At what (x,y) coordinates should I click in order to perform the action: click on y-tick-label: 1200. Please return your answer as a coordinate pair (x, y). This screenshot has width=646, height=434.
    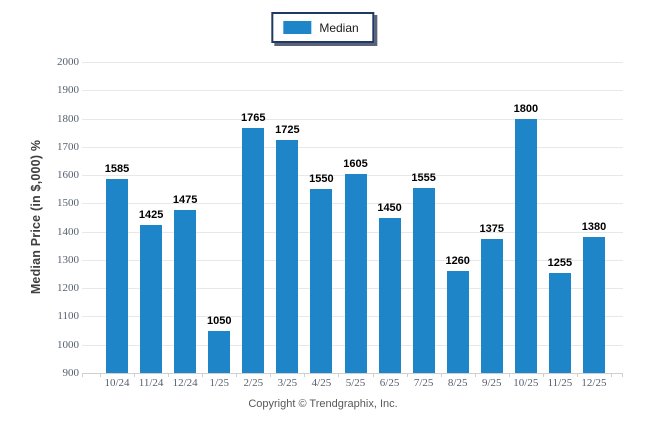
    Looking at the image, I should click on (68, 288).